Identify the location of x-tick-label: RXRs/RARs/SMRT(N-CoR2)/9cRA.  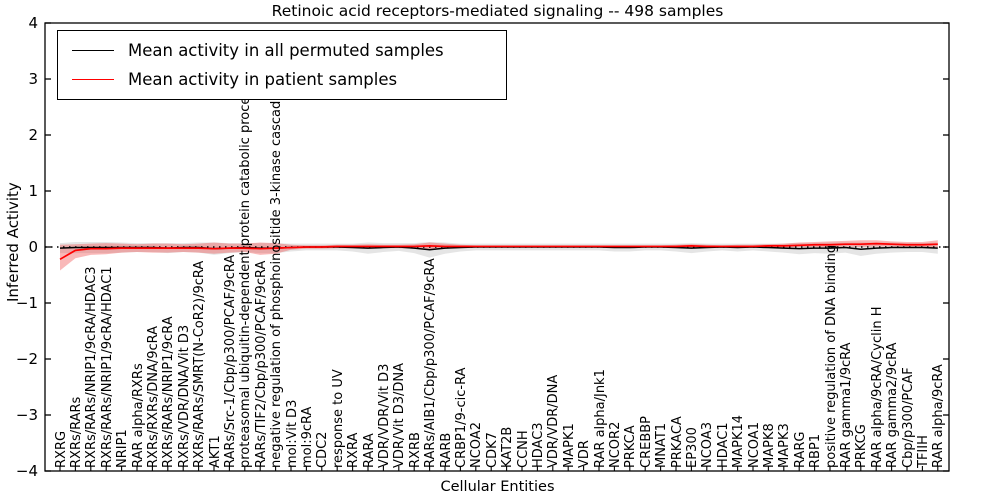
(200, 364).